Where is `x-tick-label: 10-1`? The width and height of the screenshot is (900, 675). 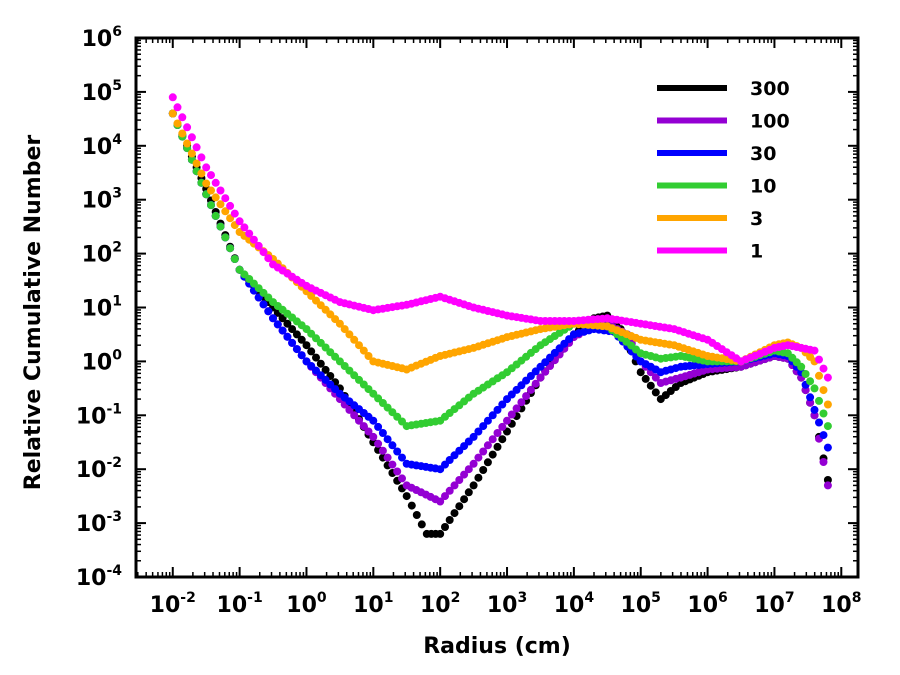
x-tick-label: 10-1 is located at coordinates (240, 604).